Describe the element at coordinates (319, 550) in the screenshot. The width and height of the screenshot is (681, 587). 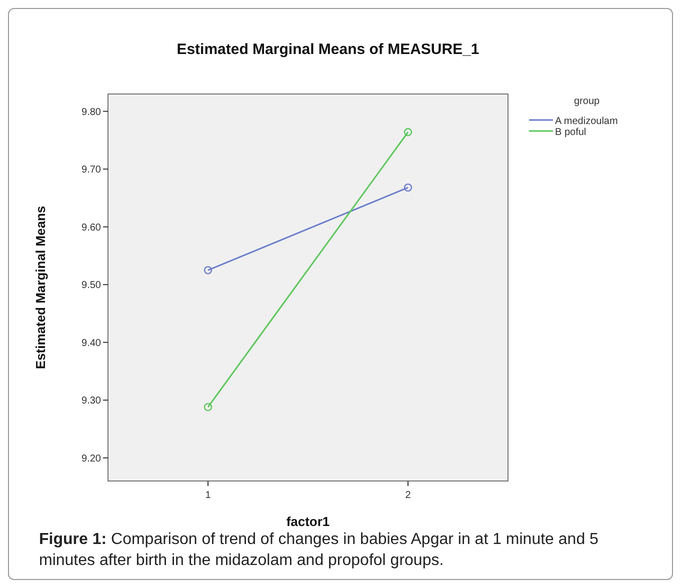
I see `caption: Figure 1: Comparison of trend of changes in babies Apgar in at 1 minute and 5 minutes after birth in the midazolam and propofol groups.` at that location.